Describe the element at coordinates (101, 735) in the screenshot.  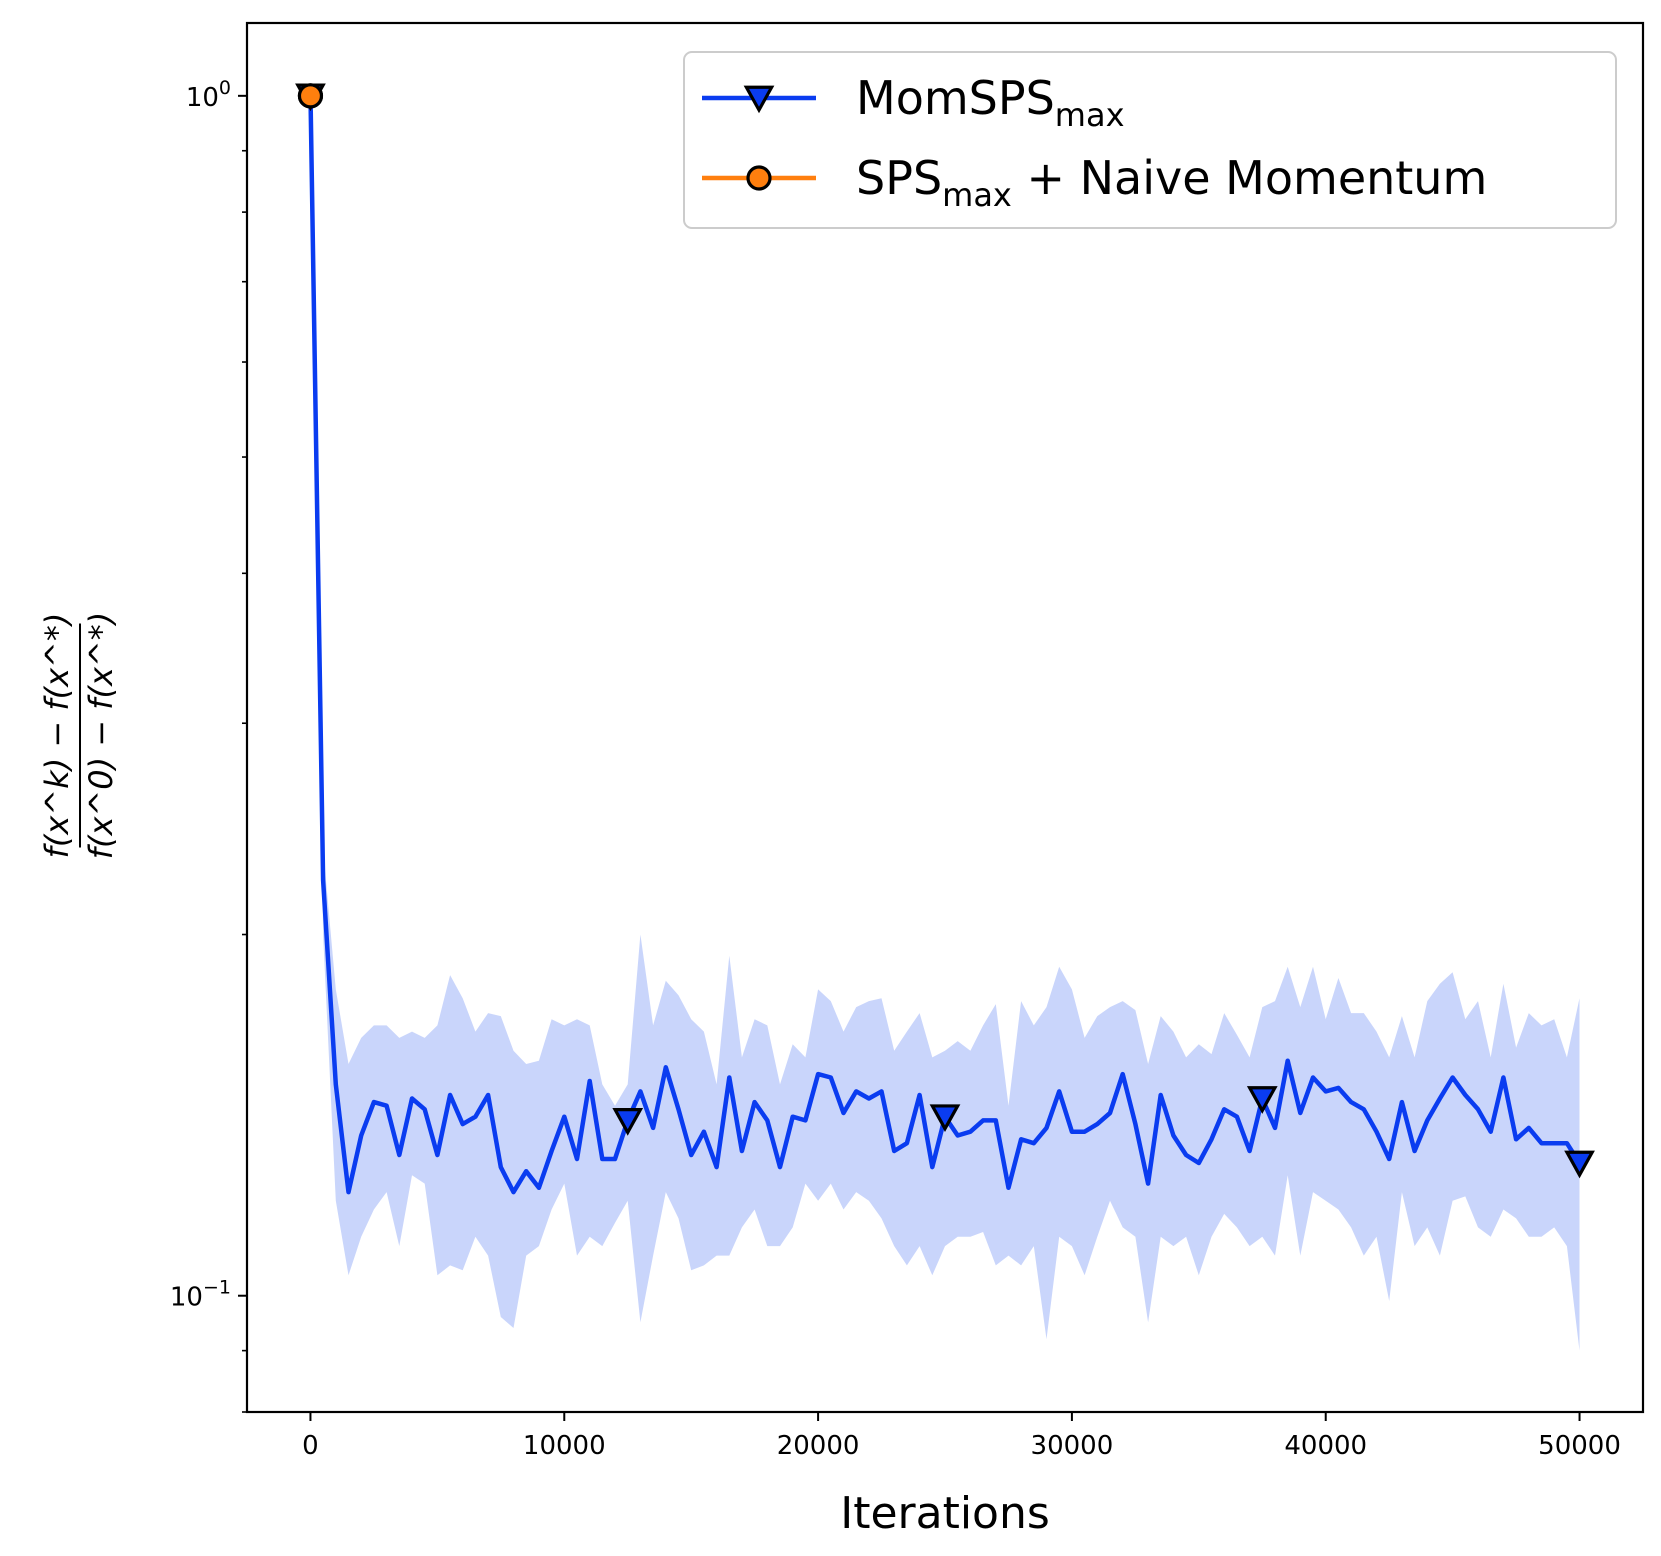
I see `y-axis-title-denominator: f(x^0) − f(x^*)` at that location.